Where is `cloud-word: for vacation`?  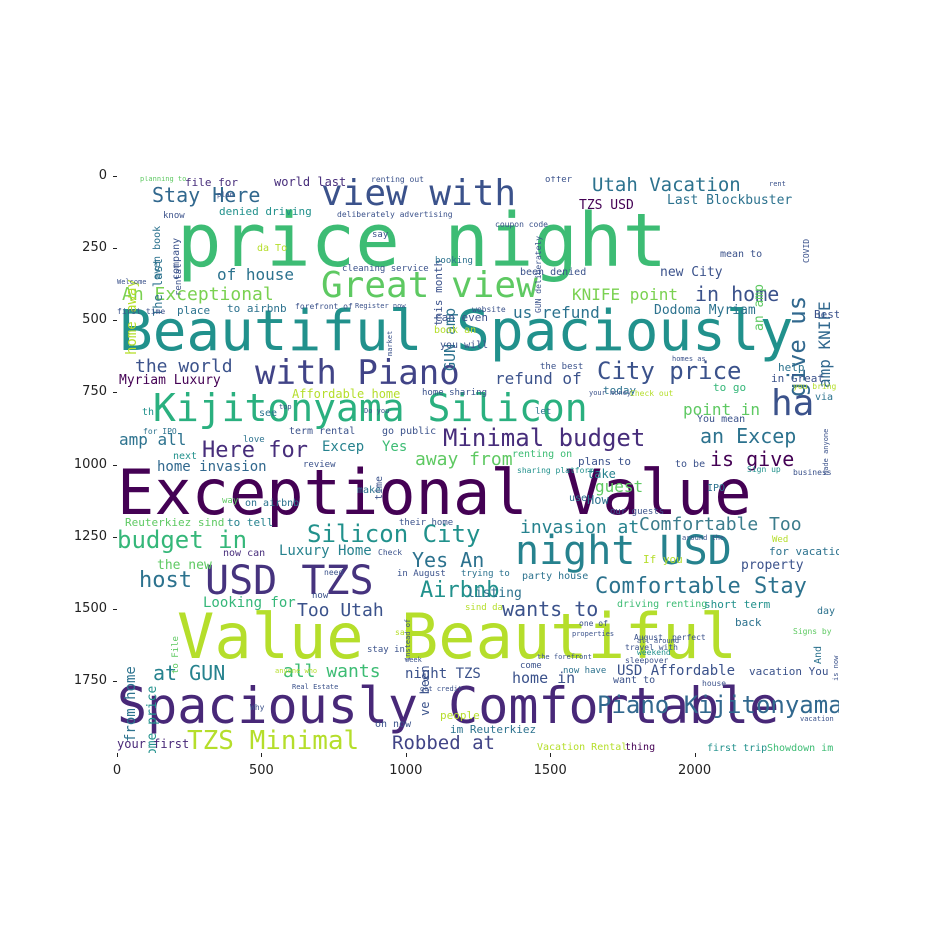 cloud-word: for vacation is located at coordinates (804, 551).